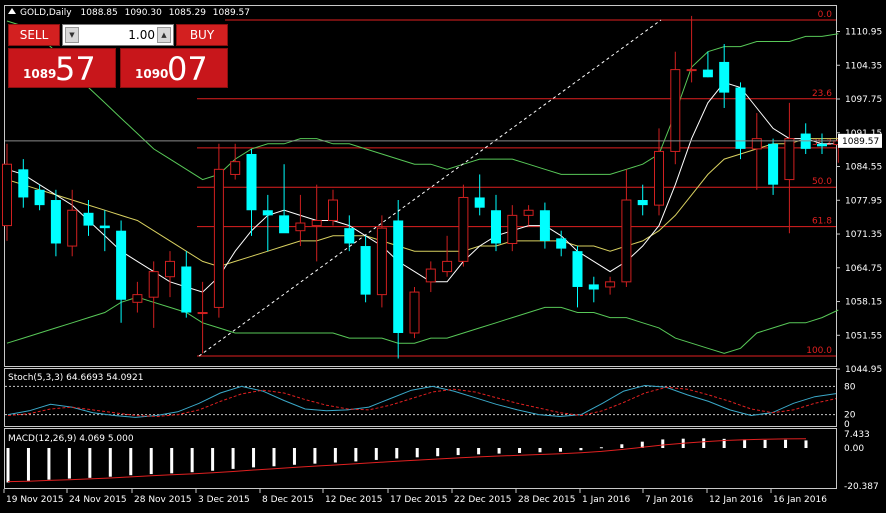 The width and height of the screenshot is (886, 513). Describe the element at coordinates (863, 134) in the screenshot. I see `price-tick-label: 1091.15` at that location.